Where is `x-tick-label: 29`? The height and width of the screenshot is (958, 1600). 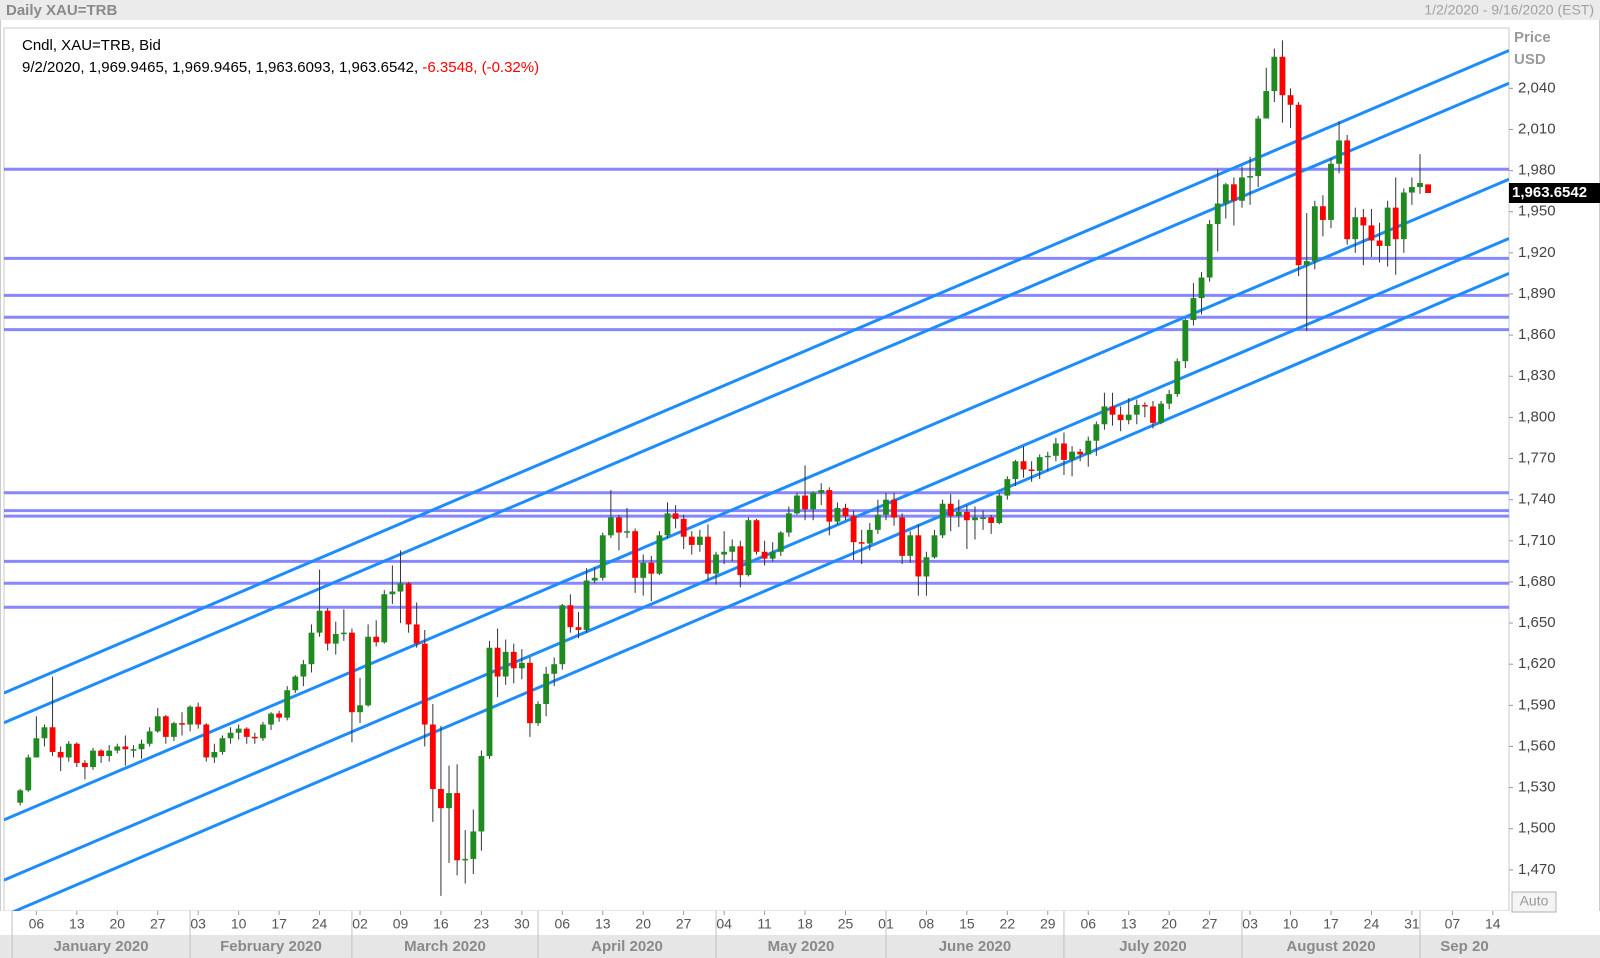 x-tick-label: 29 is located at coordinates (1048, 924).